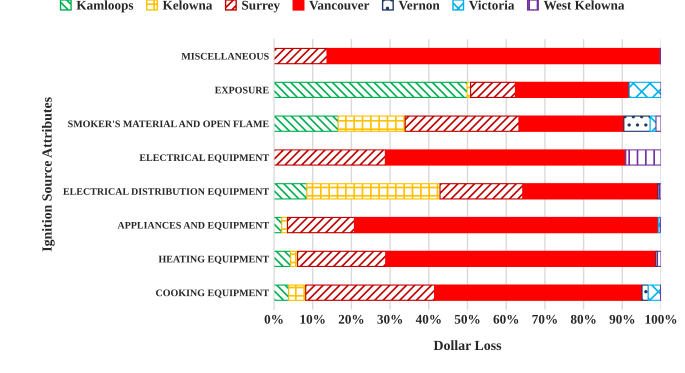 The image size is (685, 373). Describe the element at coordinates (105, 6) in the screenshot. I see `legend-label: Kamloops` at that location.